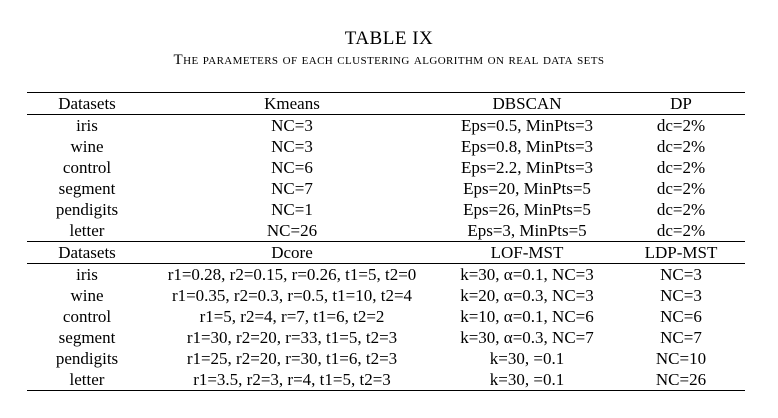  Describe the element at coordinates (527, 295) in the screenshot. I see `table-cell: k=20, α=0.3, NC=3` at that location.